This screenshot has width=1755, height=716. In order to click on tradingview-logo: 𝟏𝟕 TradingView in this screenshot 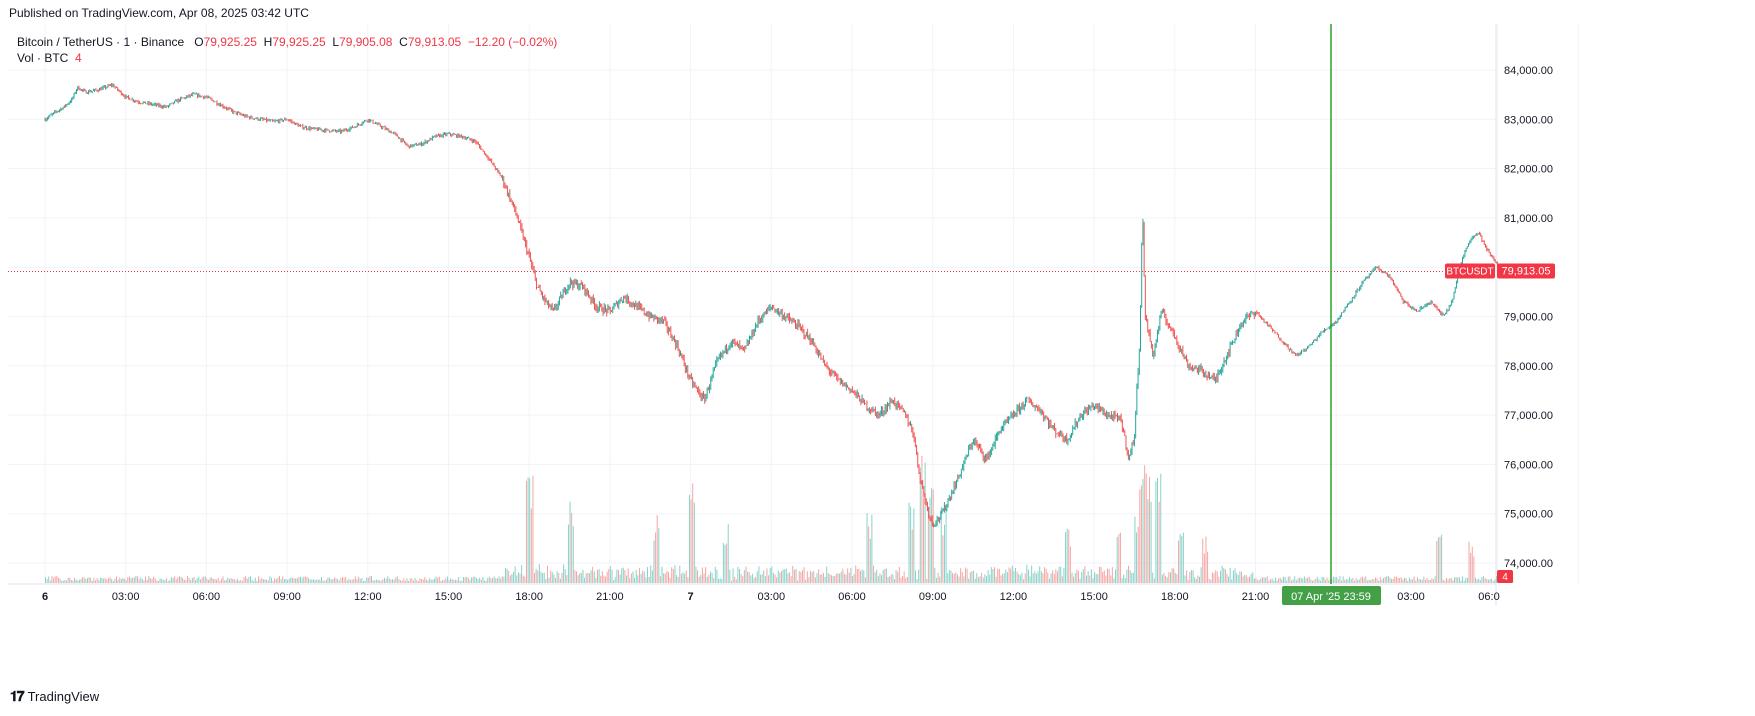, I will do `click(54, 696)`.